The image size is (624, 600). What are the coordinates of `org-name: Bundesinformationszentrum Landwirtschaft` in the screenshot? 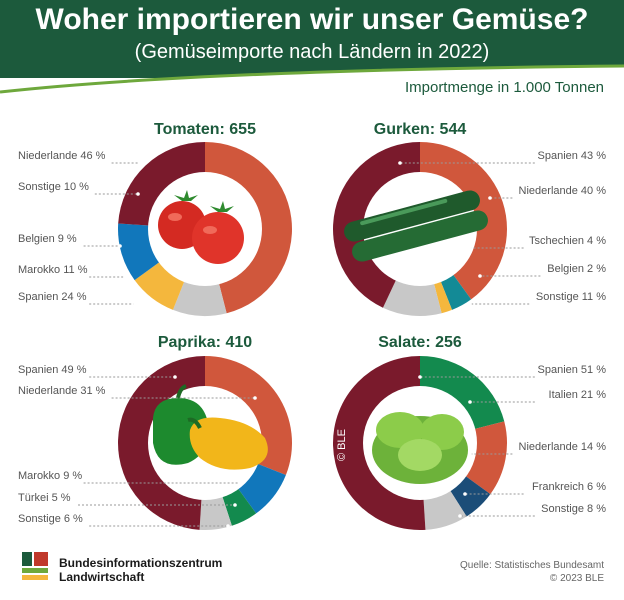 It's located at (159, 570).